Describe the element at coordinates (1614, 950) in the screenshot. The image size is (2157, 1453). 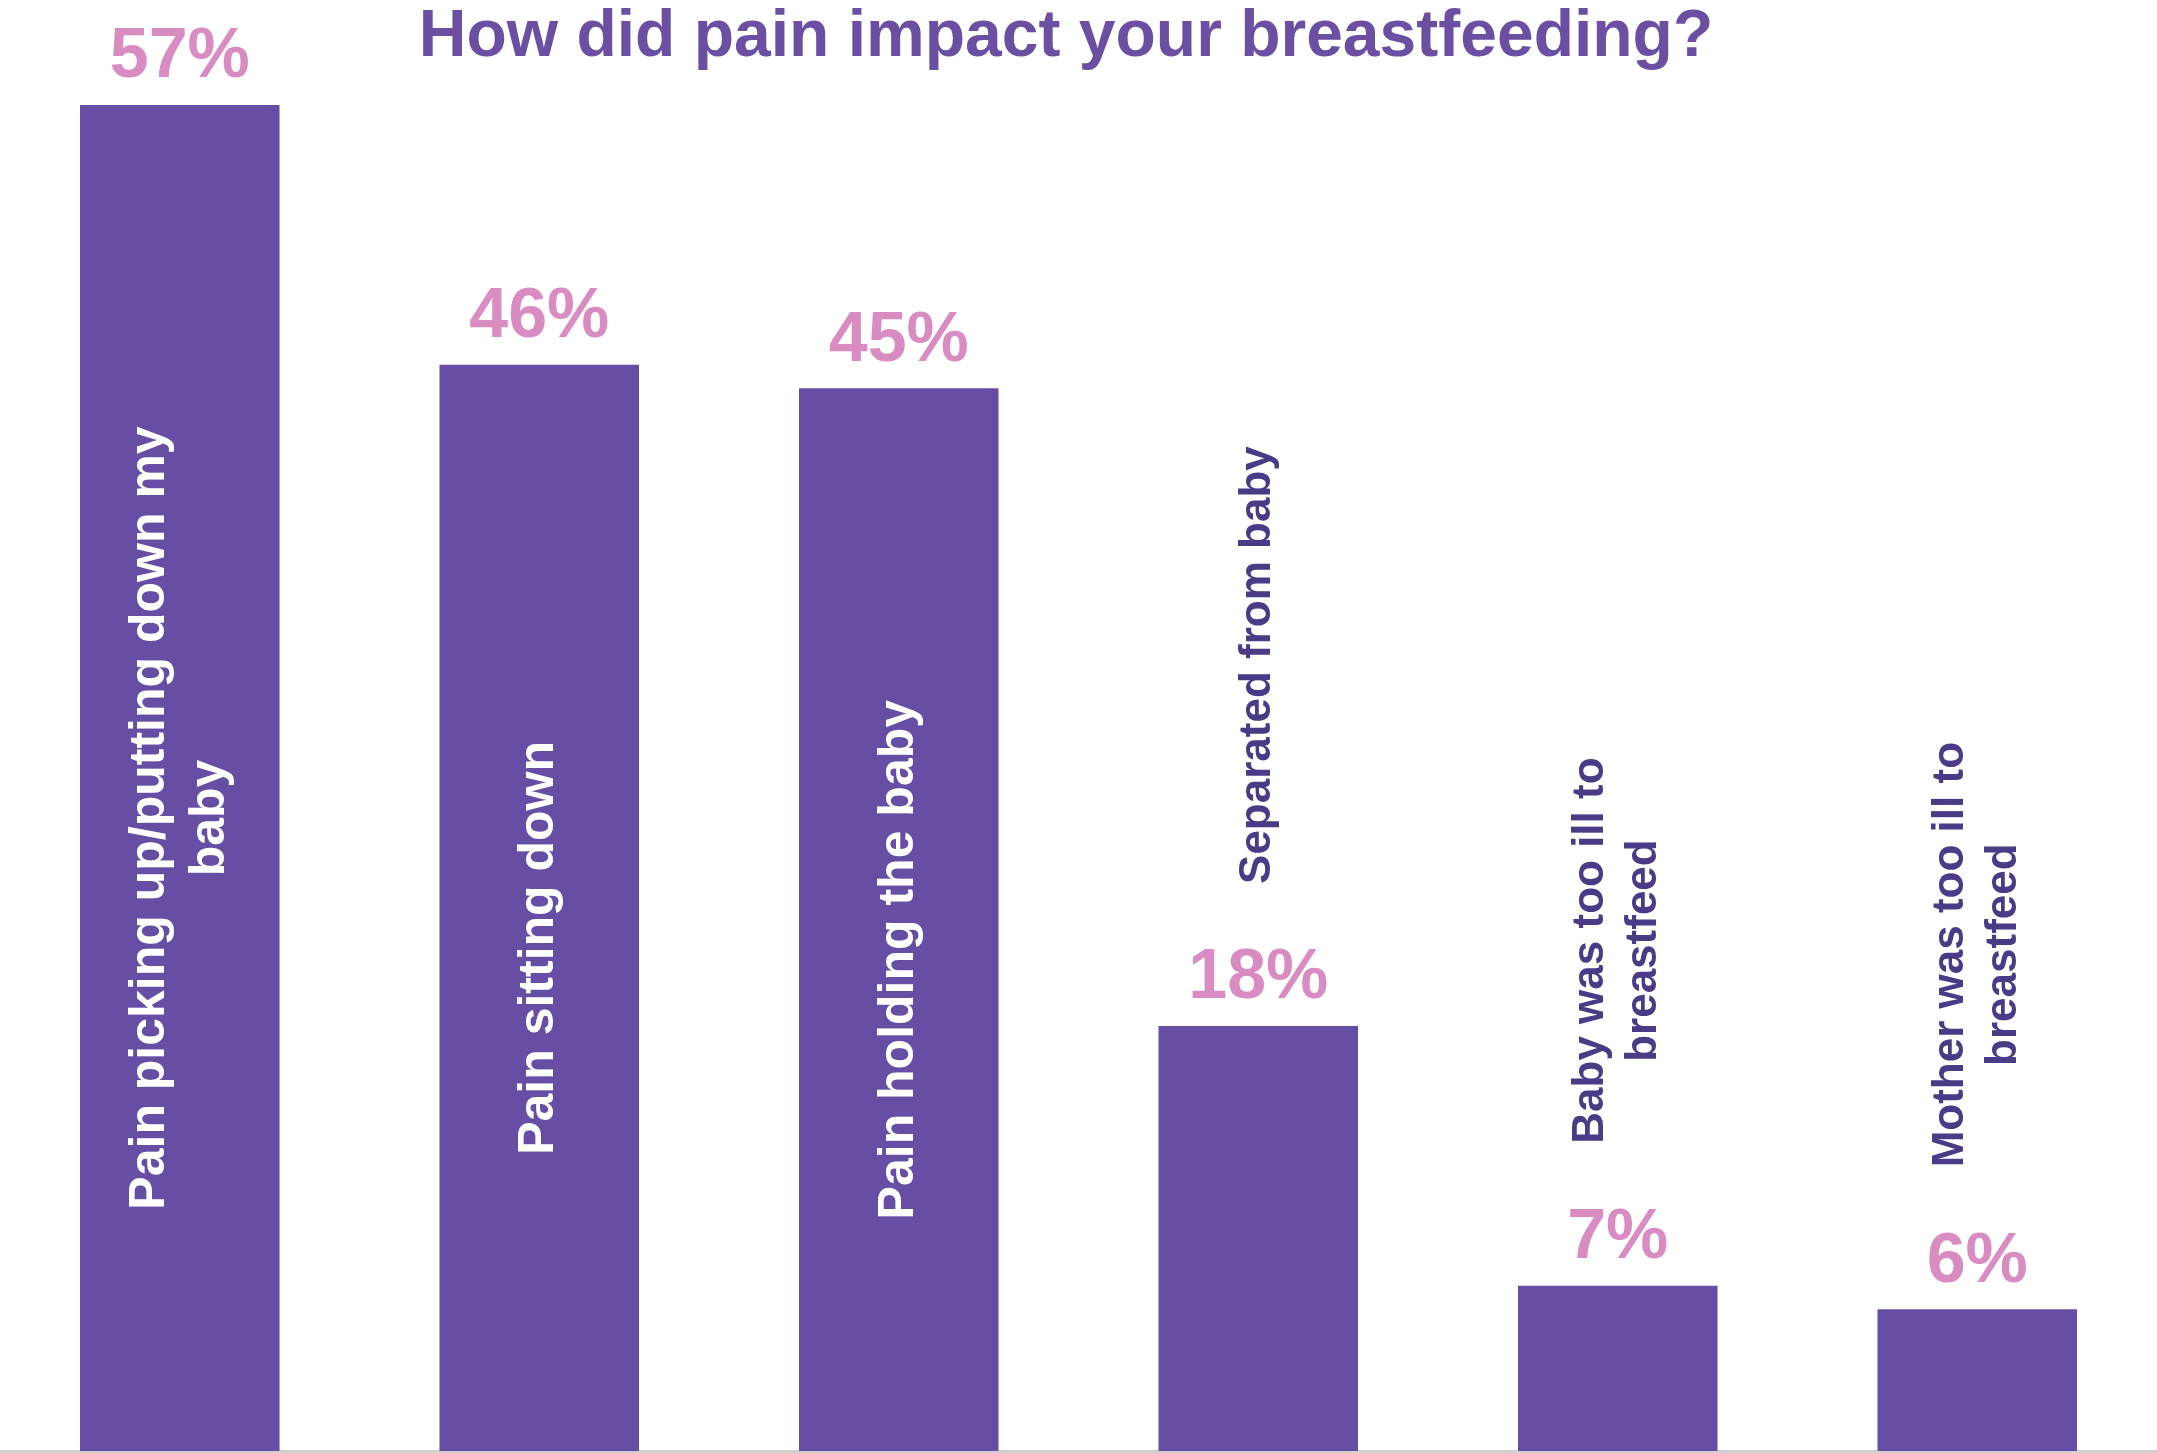
I see `x-tick-label: Baby was too ill to breastfeed` at that location.